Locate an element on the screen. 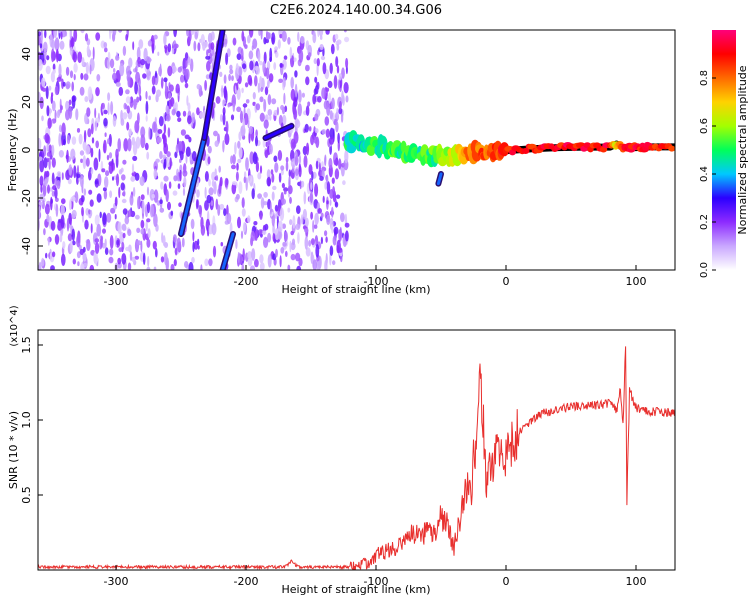 The width and height of the screenshot is (750, 600). snr-y-axis-label: SNR (10 * v/v) is located at coordinates (13, 450).